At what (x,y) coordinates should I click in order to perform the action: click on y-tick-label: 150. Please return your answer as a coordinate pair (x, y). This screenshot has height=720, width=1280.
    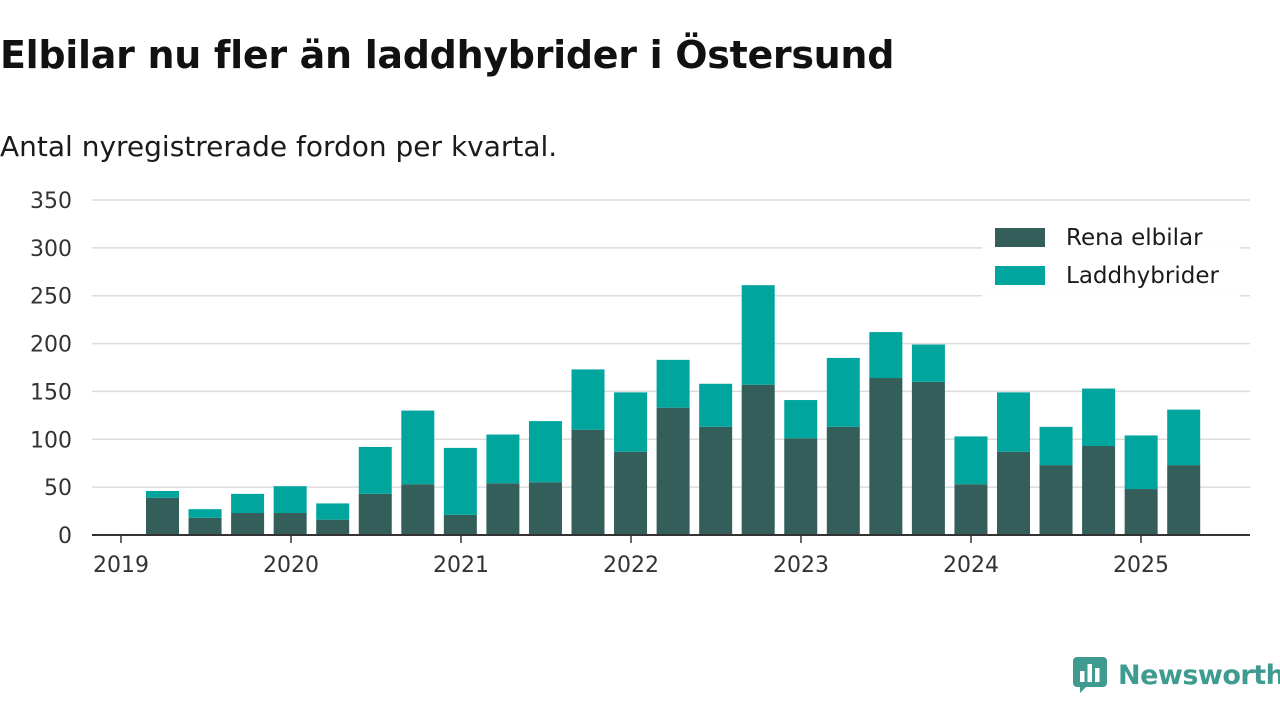
    Looking at the image, I should click on (51, 392).